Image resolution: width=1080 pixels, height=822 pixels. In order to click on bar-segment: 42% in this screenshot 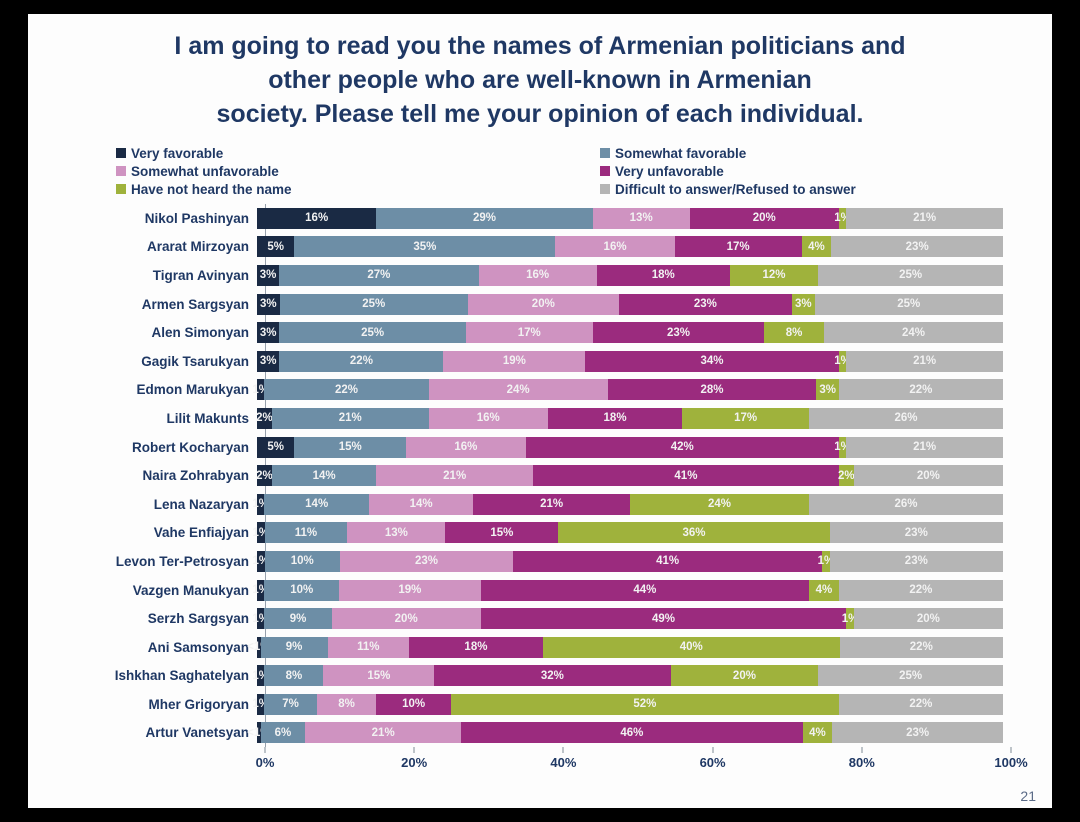, I will do `click(682, 447)`.